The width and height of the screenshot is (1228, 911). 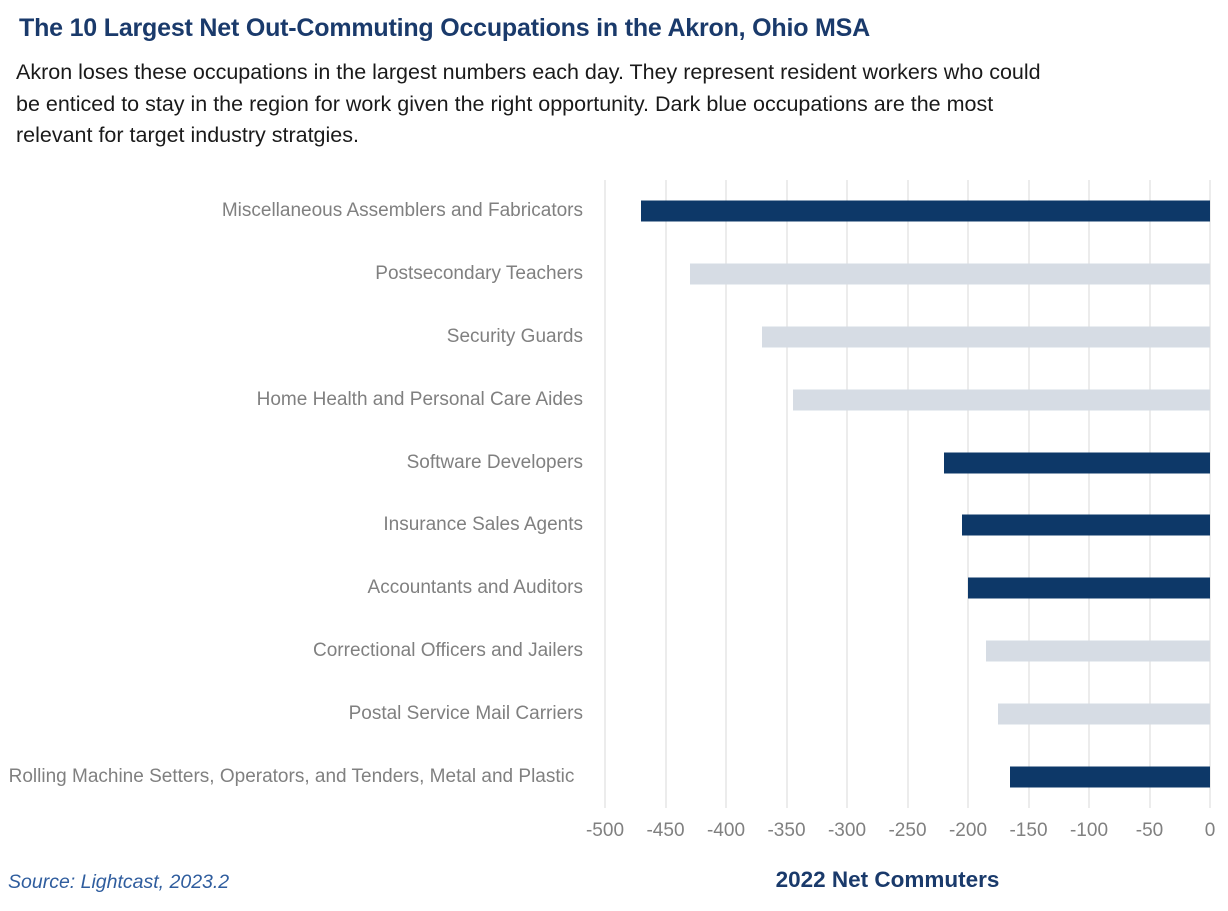 I want to click on category-label: Insurance Sales Agents, so click(x=483, y=525).